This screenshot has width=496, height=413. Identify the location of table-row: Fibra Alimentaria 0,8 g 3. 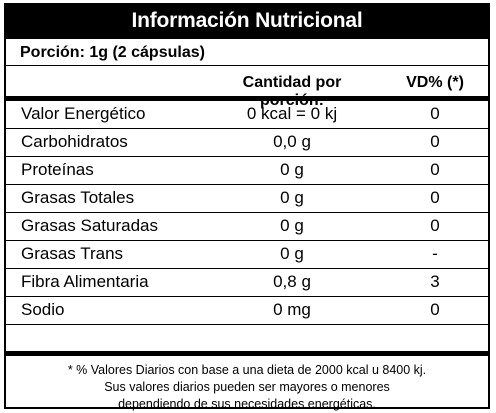
(247, 283).